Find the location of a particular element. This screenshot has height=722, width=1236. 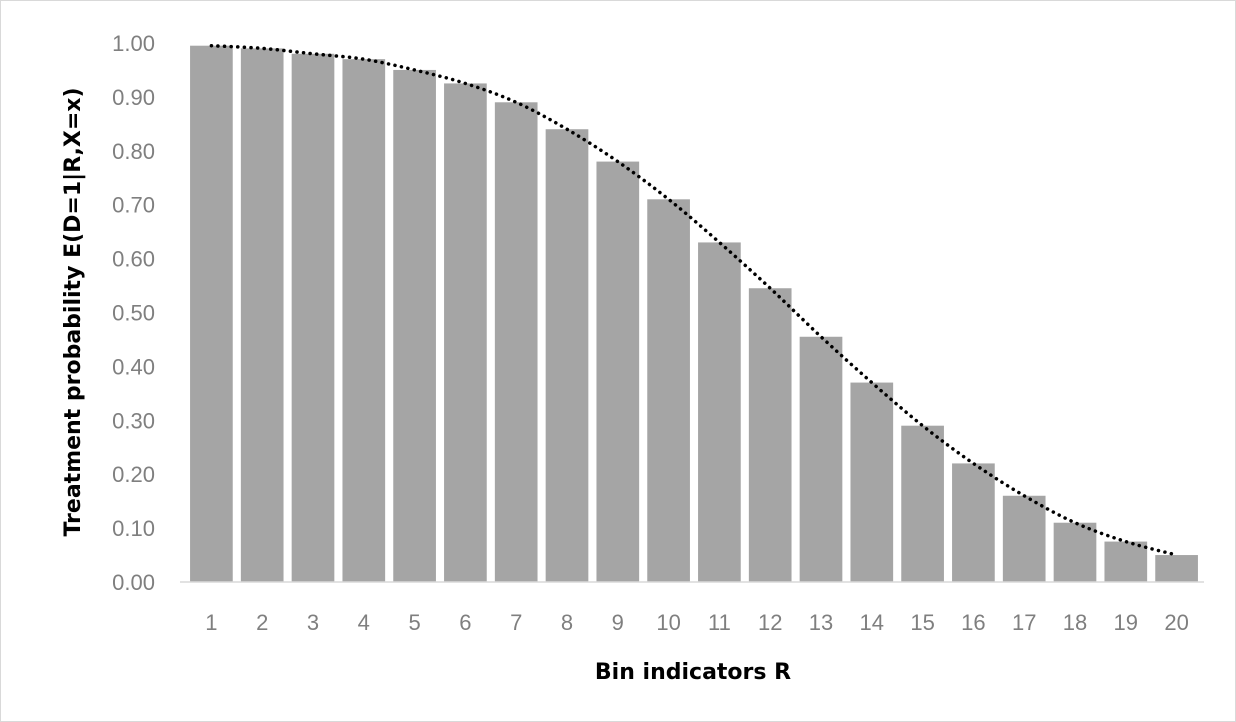

x-tick-label: 19 is located at coordinates (1126, 622).